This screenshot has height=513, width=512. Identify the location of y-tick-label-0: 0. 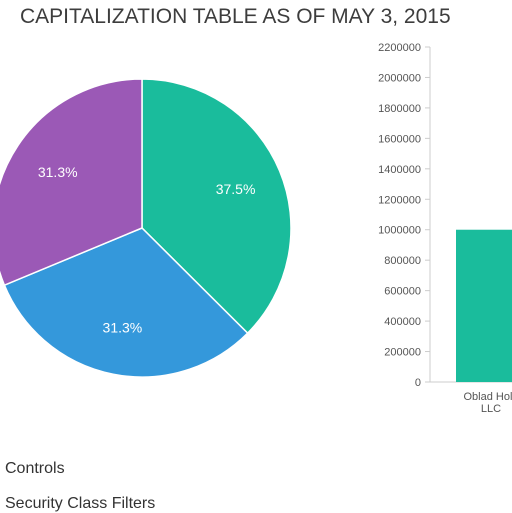
(418, 383).